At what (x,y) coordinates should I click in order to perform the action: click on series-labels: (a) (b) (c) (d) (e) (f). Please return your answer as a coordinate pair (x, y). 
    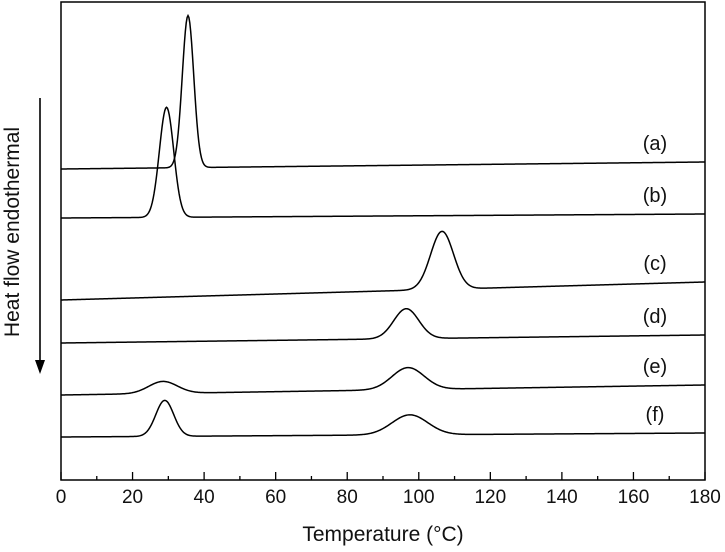
    Looking at the image, I should click on (655, 279).